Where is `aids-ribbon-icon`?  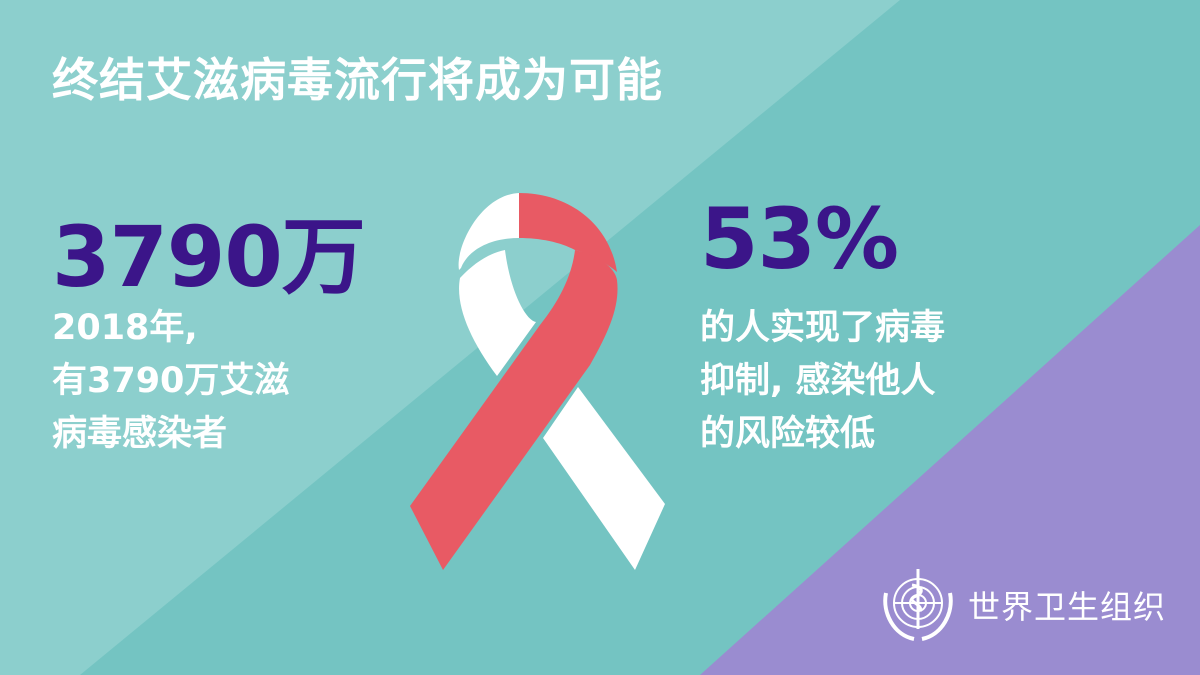
aids-ribbon-icon is located at coordinates (537, 381).